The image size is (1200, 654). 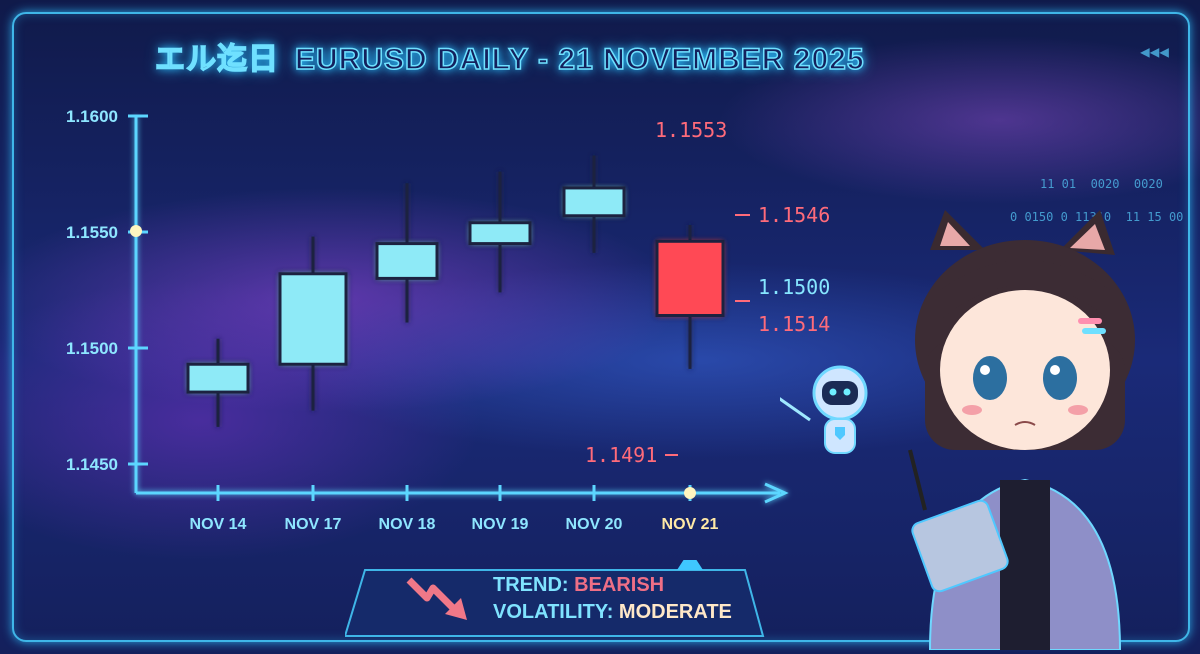 I want to click on x-tick-label: NOV 19, so click(x=500, y=524).